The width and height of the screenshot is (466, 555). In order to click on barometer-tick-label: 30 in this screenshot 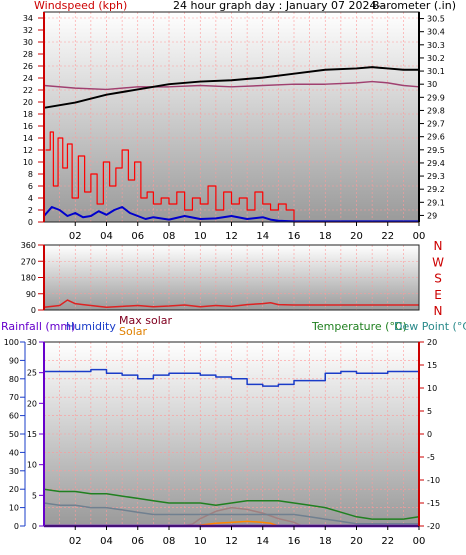, I will do `click(432, 84)`.